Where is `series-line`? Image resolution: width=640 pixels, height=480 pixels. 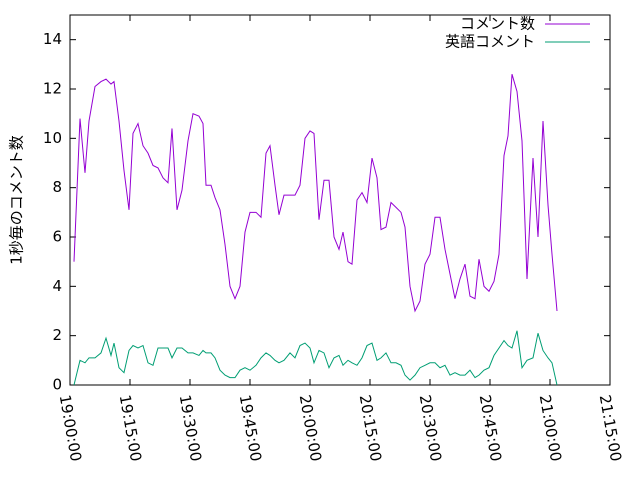 series-line is located at coordinates (315, 358).